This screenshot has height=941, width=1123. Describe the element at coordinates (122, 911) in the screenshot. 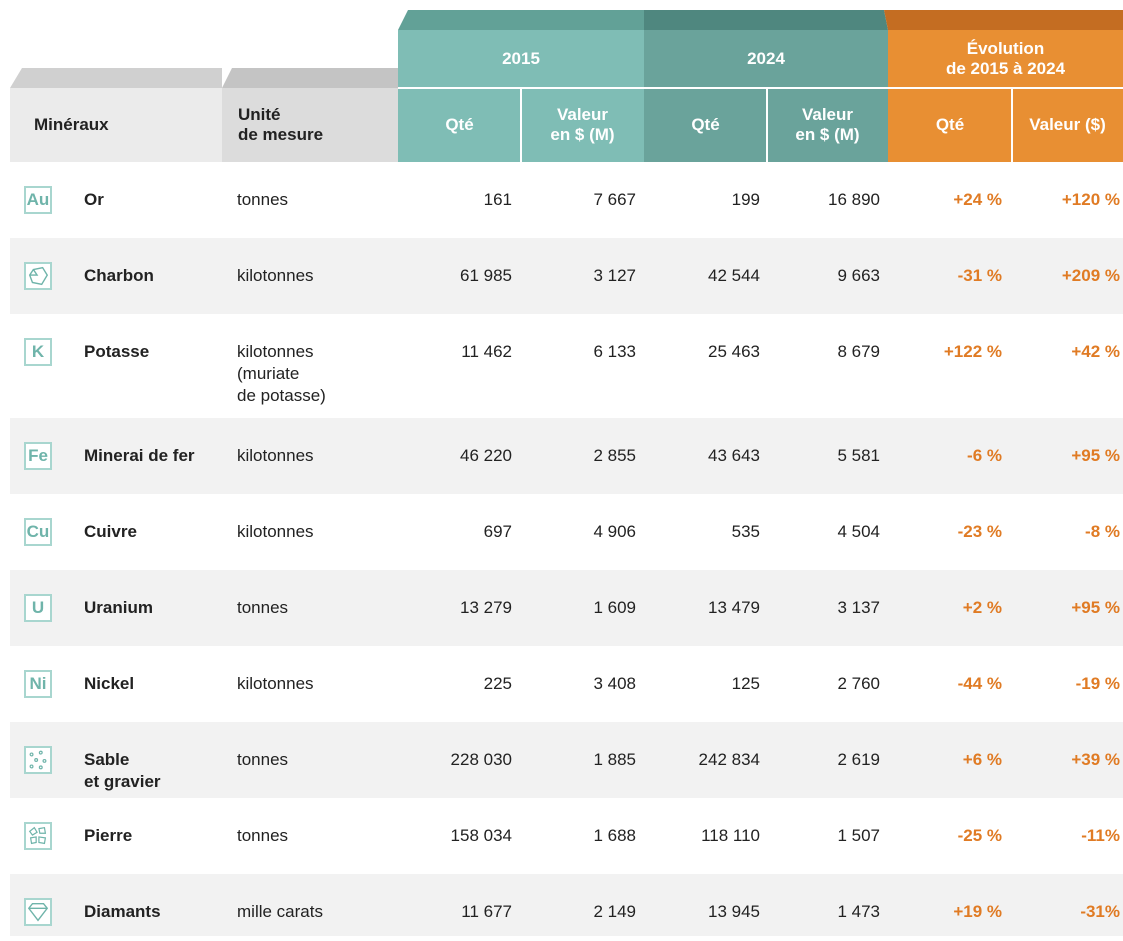

I see `mineral-name: Diamants` at that location.